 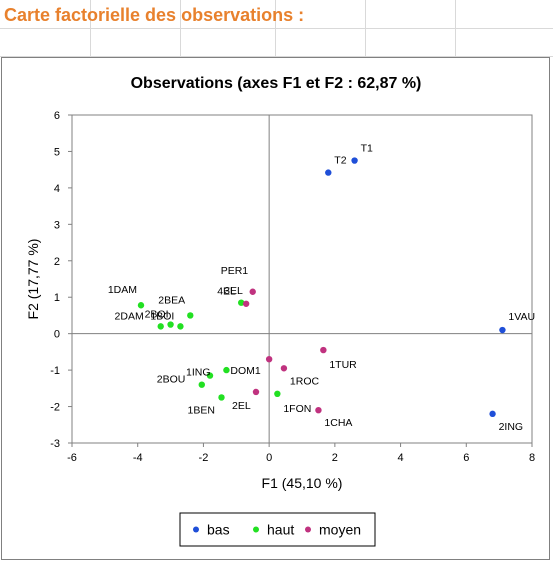 I want to click on x-tick-label: 6, so click(x=466, y=458).